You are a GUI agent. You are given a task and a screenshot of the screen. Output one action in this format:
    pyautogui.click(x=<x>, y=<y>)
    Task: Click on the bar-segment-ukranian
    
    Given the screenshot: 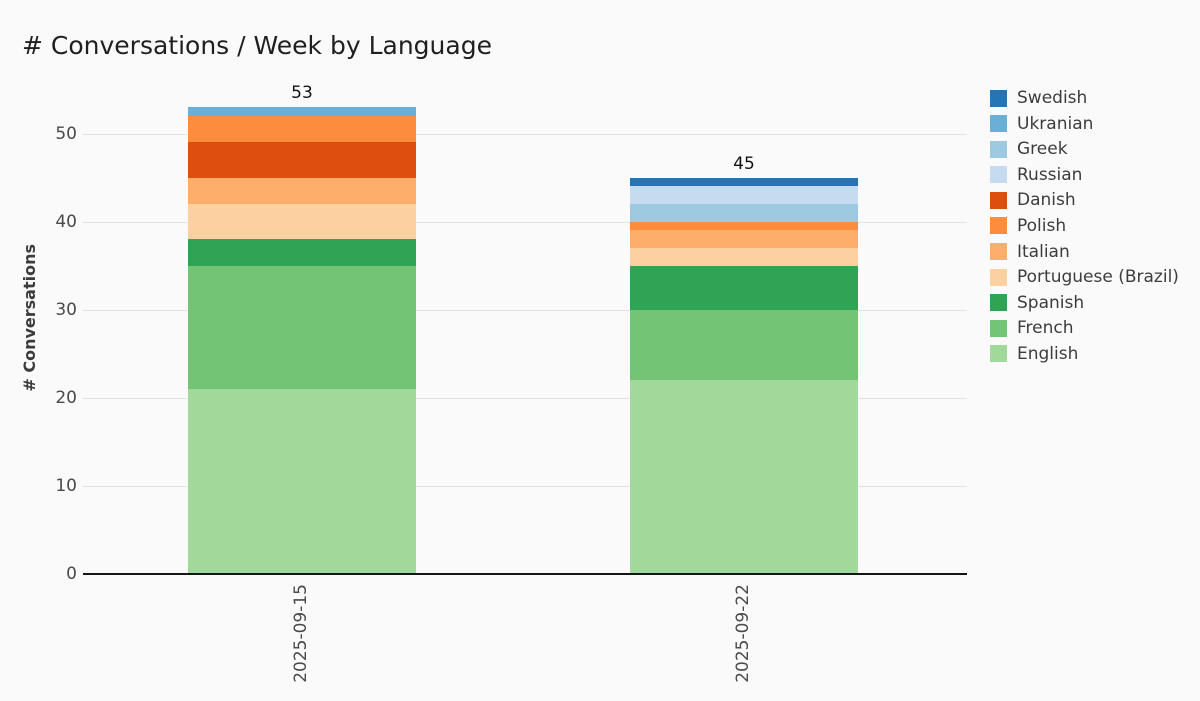 What is the action you would take?
    pyautogui.click(x=302, y=111)
    